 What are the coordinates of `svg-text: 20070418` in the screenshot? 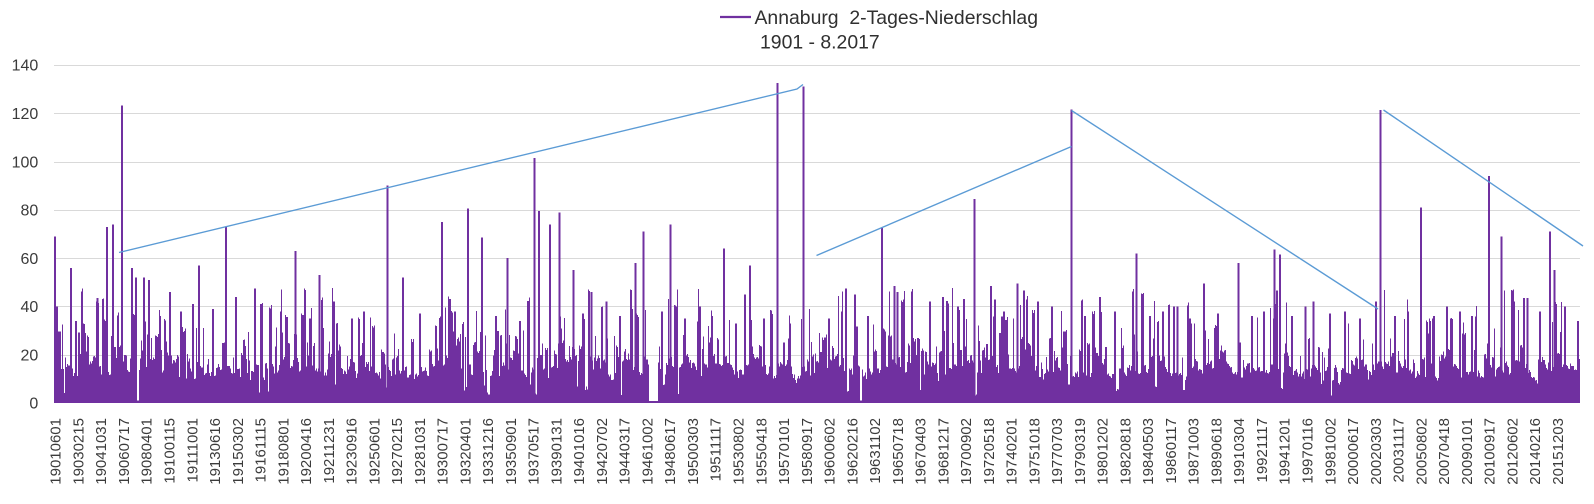 It's located at (1444, 451).